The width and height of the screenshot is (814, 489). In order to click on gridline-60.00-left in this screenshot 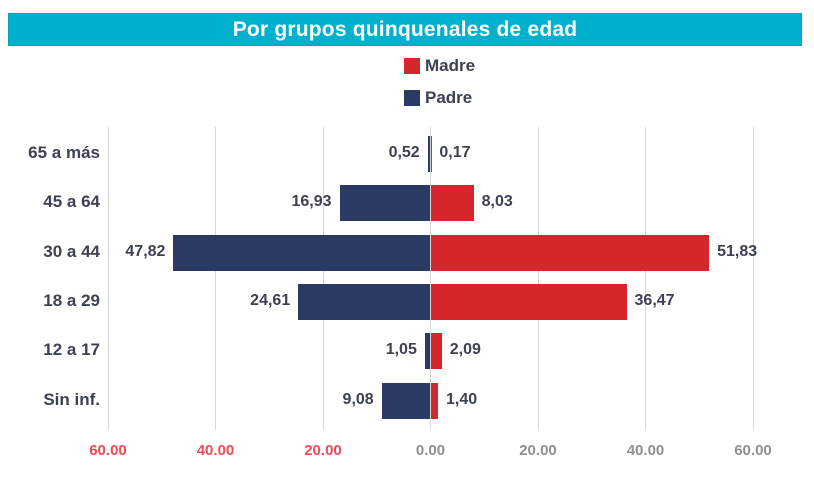, I will do `click(108, 278)`.